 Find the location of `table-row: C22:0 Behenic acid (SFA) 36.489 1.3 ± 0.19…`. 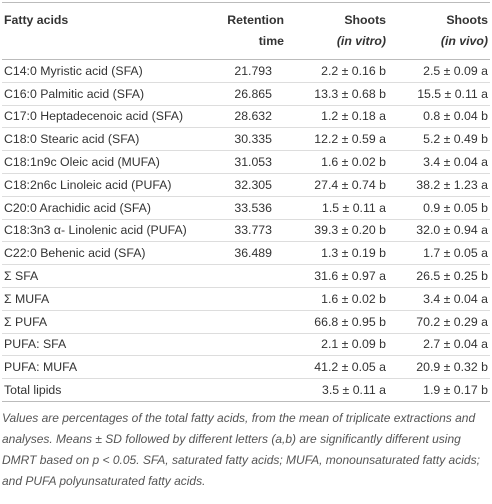

table-row: C22:0 Behenic acid (SFA) 36.489 1.3 ± 0.19… is located at coordinates (246, 253).